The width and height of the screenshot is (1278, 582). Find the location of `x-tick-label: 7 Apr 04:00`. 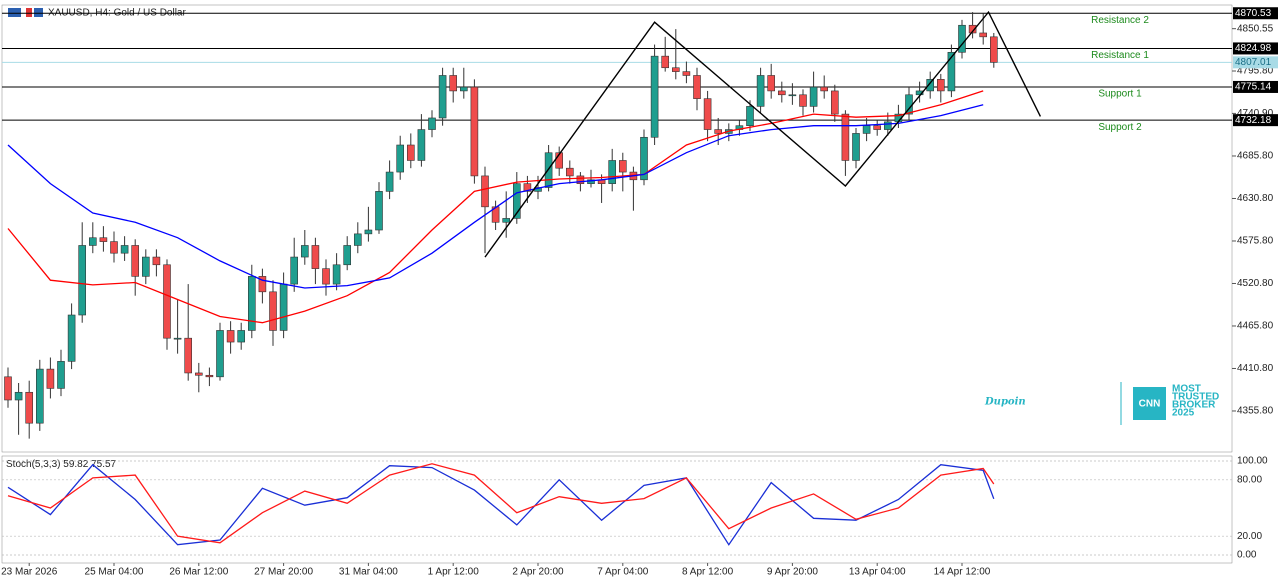

x-tick-label: 7 Apr 04:00 is located at coordinates (623, 572).